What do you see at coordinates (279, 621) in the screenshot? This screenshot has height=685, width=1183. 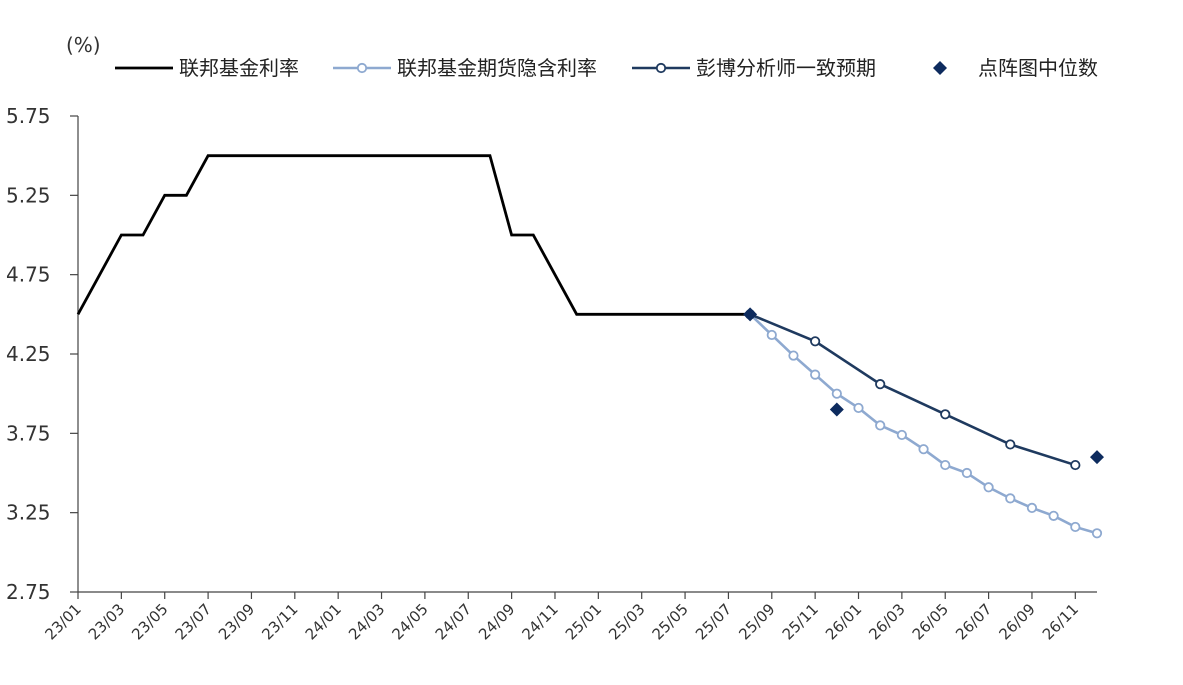 I see `x-tick-label: 23/11` at bounding box center [279, 621].